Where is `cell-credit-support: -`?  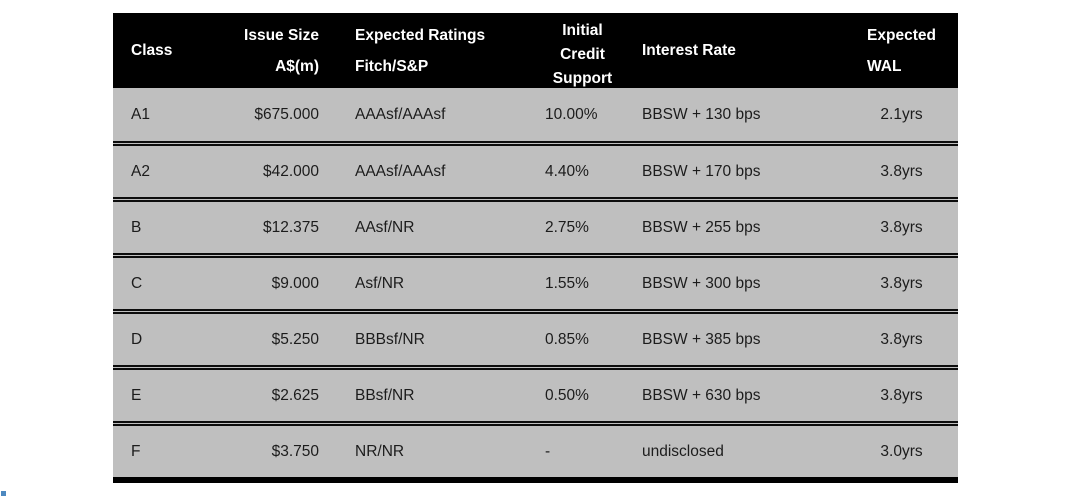 cell-credit-support: - is located at coordinates (548, 451).